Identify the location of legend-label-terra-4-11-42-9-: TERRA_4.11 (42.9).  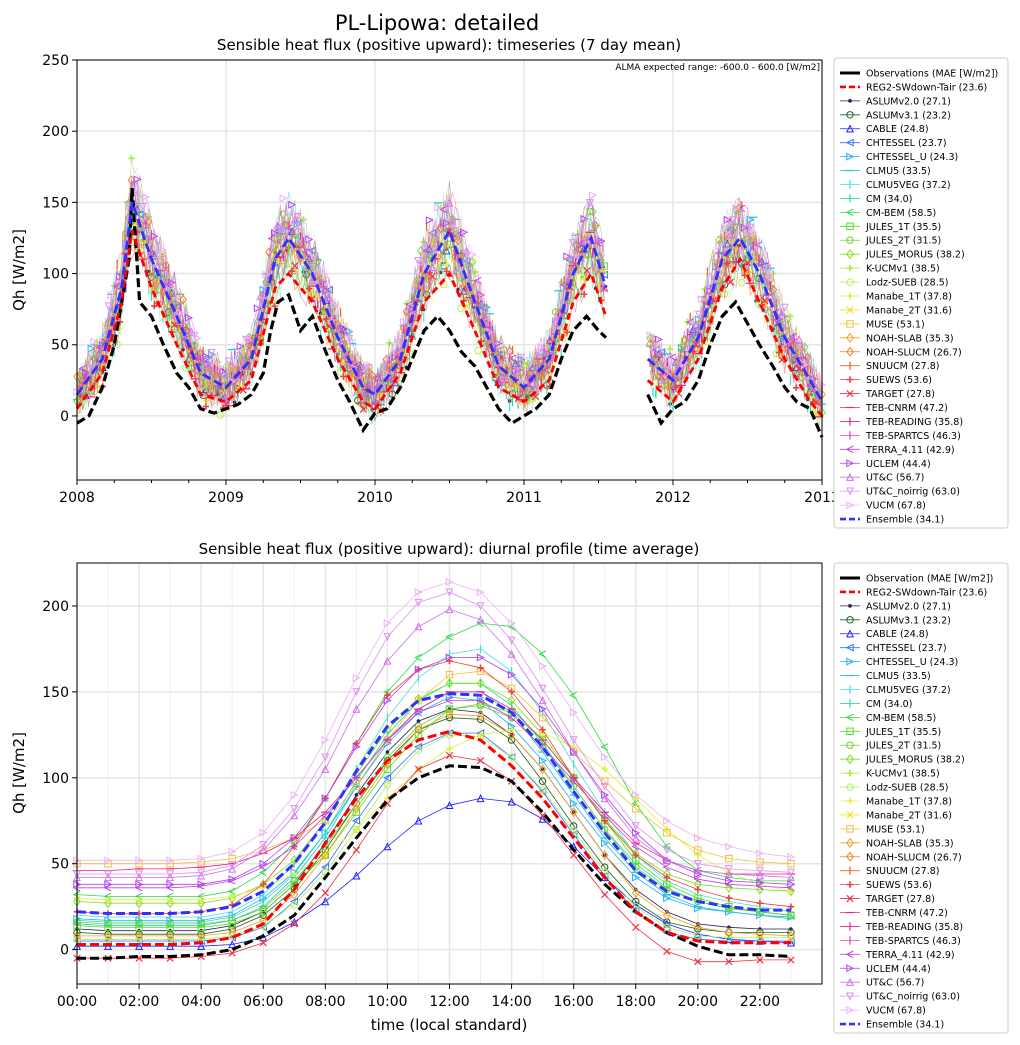
(910, 450).